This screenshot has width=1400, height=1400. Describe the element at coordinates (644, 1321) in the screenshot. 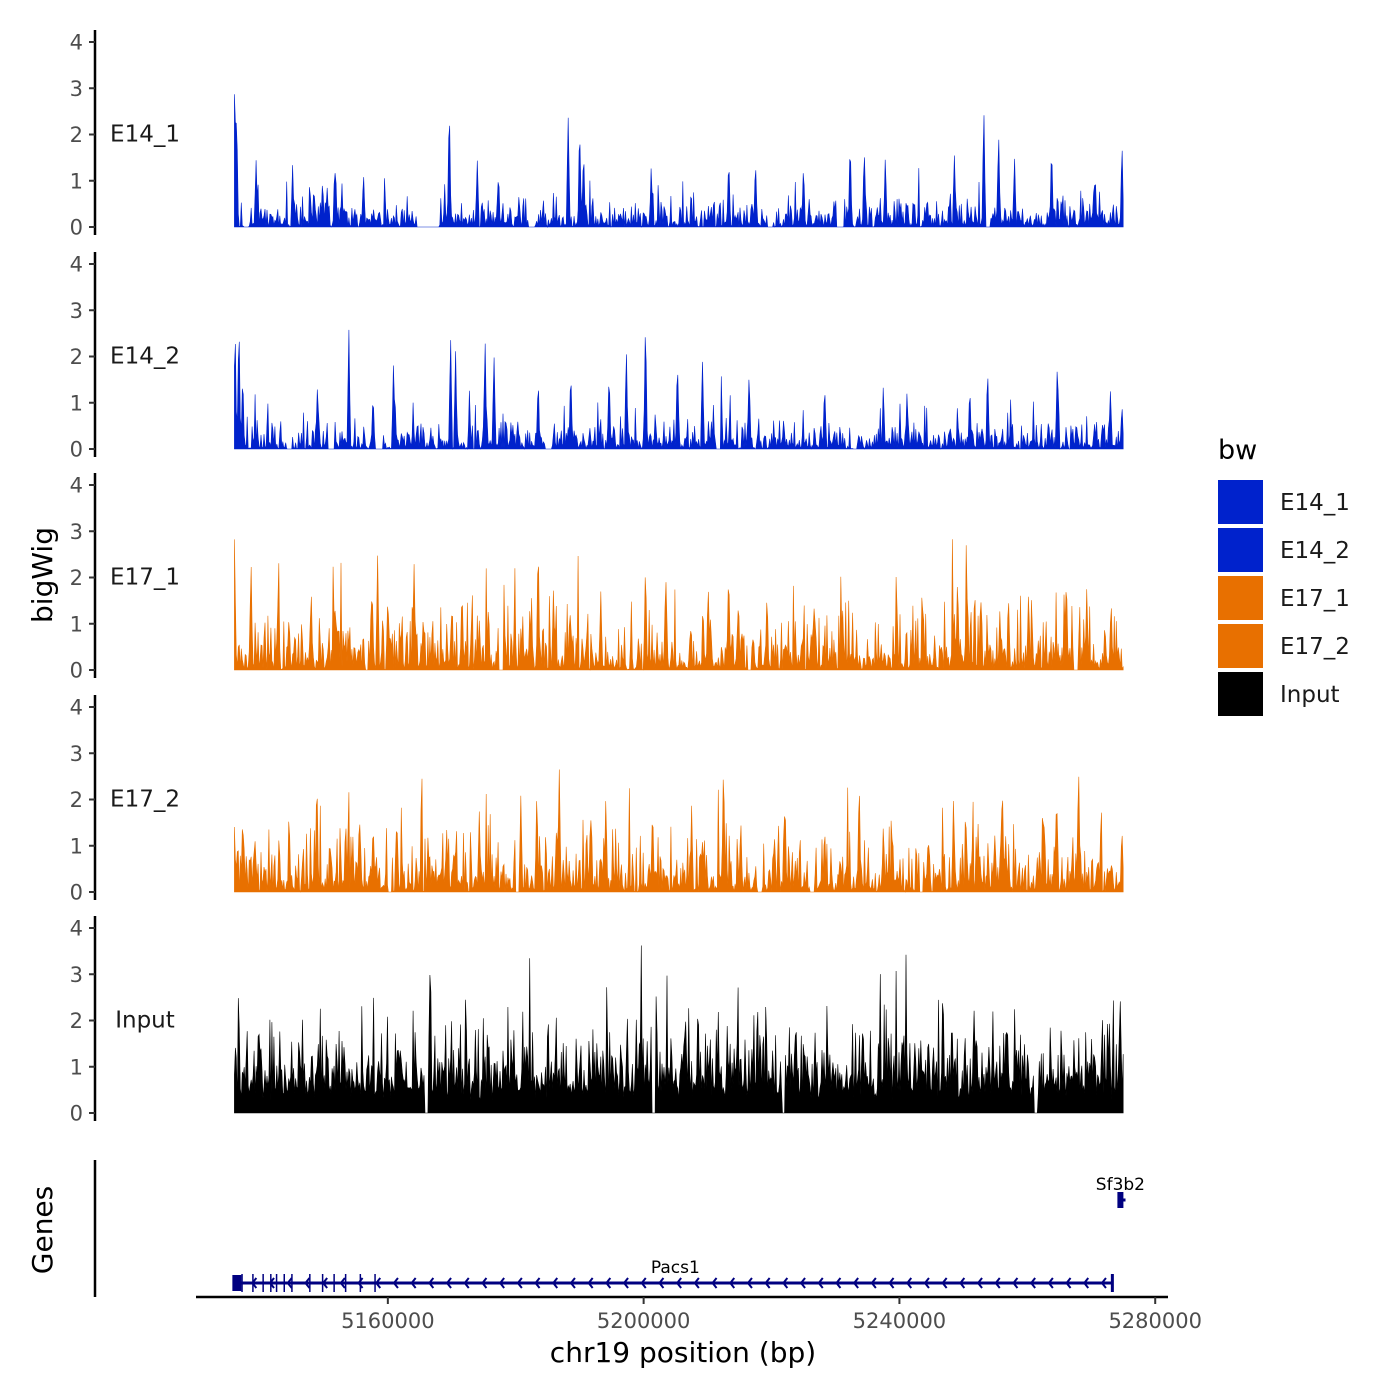

I see `x-tick-label: 5200000` at that location.